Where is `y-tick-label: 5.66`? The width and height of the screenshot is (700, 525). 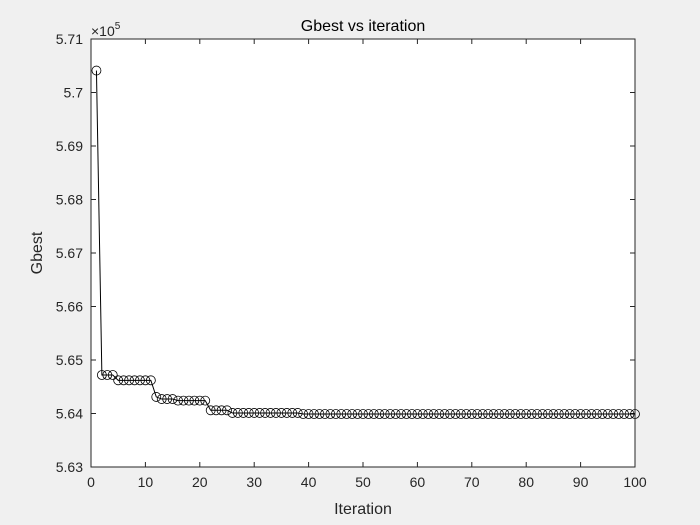
y-tick-label: 5.66 is located at coordinates (69, 307).